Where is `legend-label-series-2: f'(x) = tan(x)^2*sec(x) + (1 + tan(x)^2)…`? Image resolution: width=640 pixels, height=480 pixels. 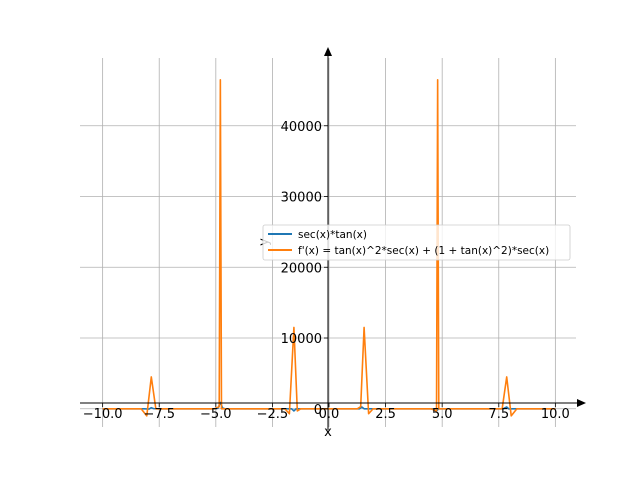
legend-label-series-2: f'(x) = tan(x)^2*sec(x) + (1 + tan(x)^2)… is located at coordinates (423, 251).